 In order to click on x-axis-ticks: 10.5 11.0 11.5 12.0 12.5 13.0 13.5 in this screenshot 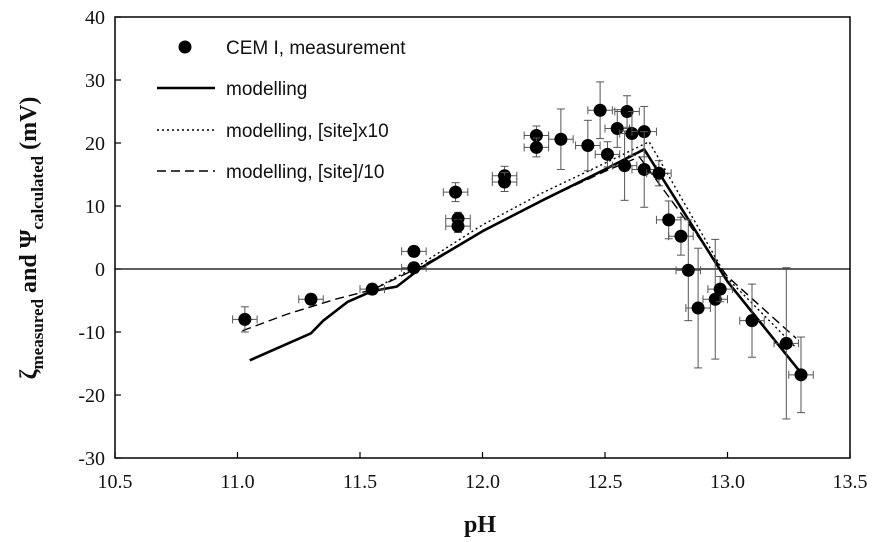, I will do `click(483, 472)`.